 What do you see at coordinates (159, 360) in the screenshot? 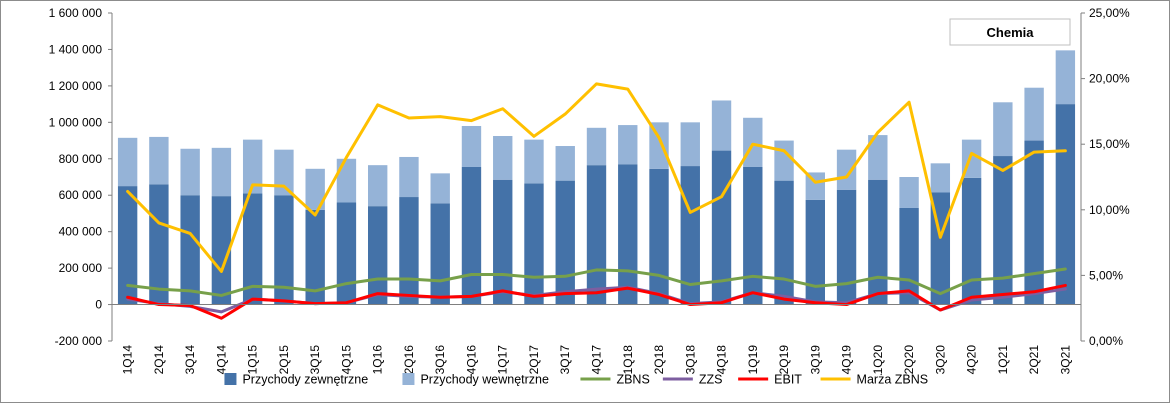
I see `x-tick-label: 2Q14` at bounding box center [159, 360].